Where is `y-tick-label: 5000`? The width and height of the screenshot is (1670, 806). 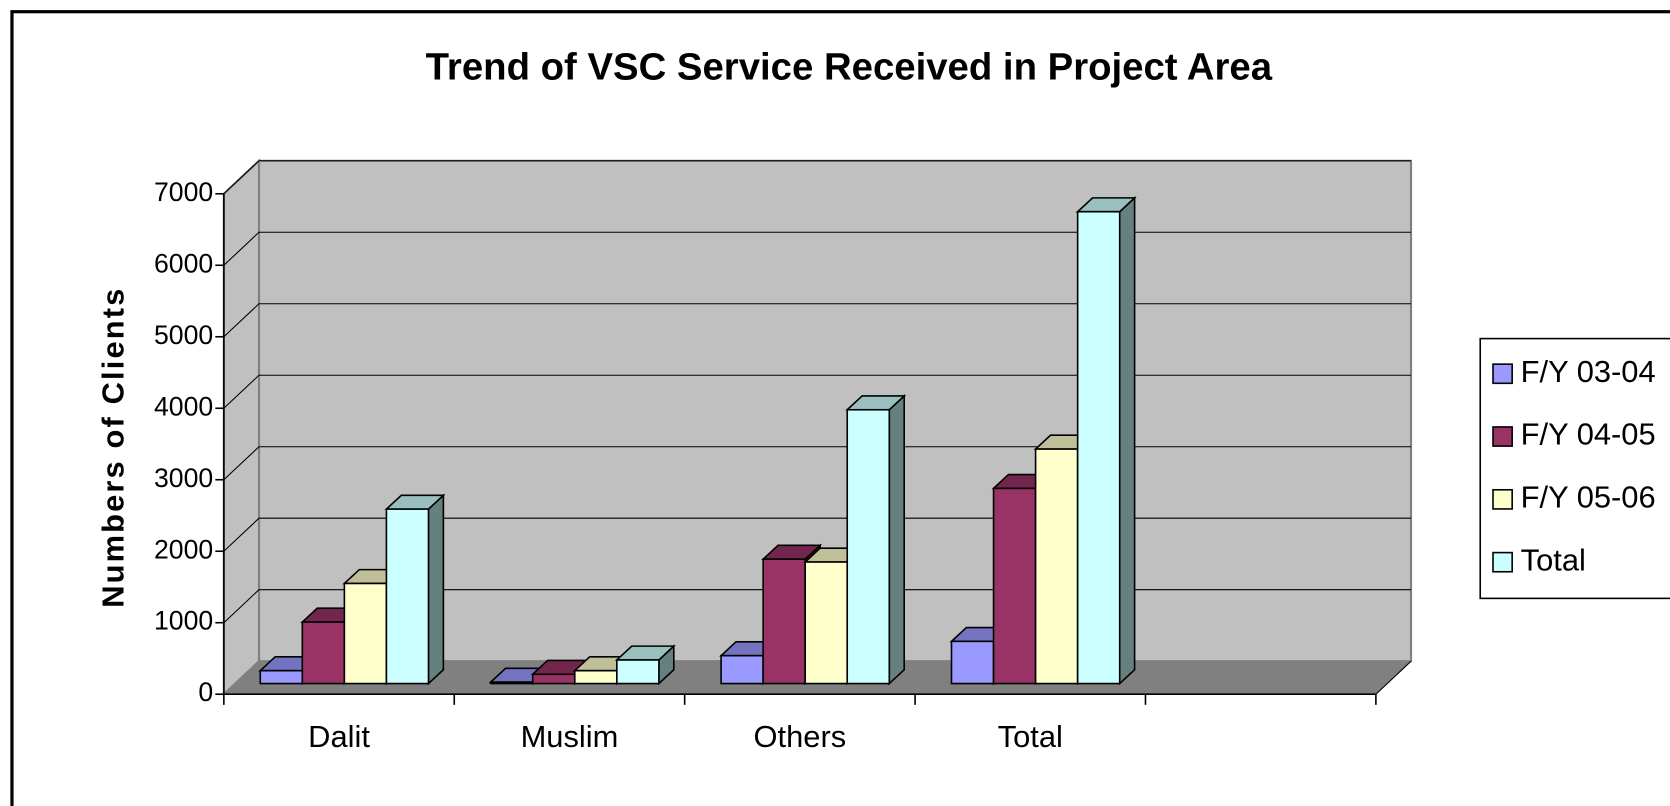
y-tick-label: 5000 is located at coordinates (183, 335).